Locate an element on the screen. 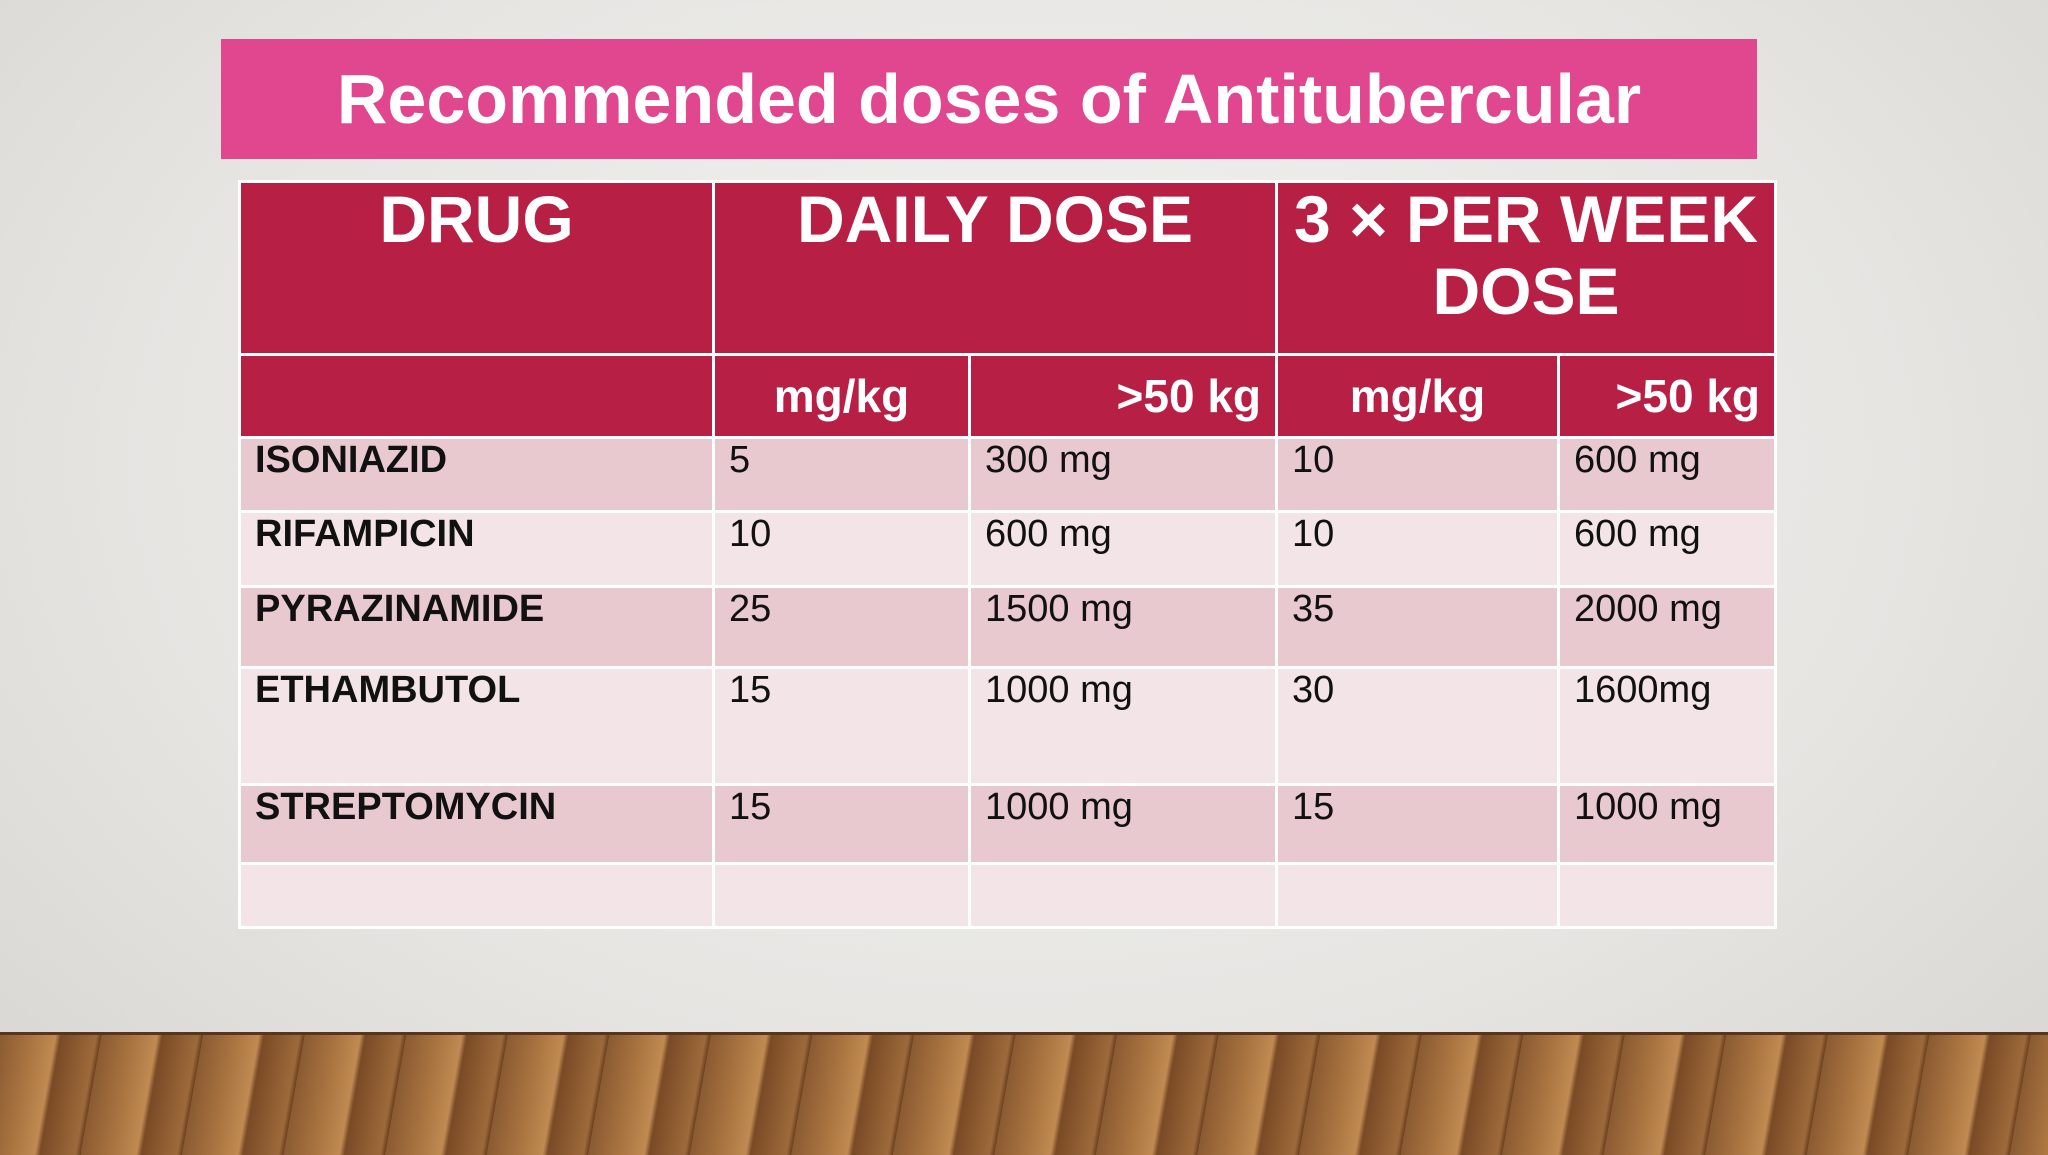 Image resolution: width=2048 pixels, height=1155 pixels. dose-cell: 25 is located at coordinates (841, 627).